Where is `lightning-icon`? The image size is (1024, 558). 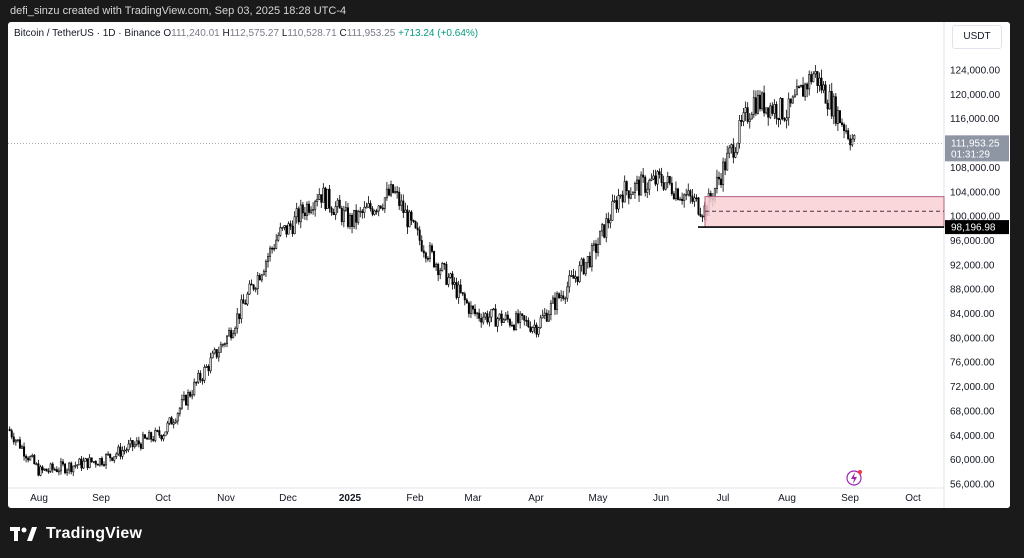 lightning-icon is located at coordinates (854, 478).